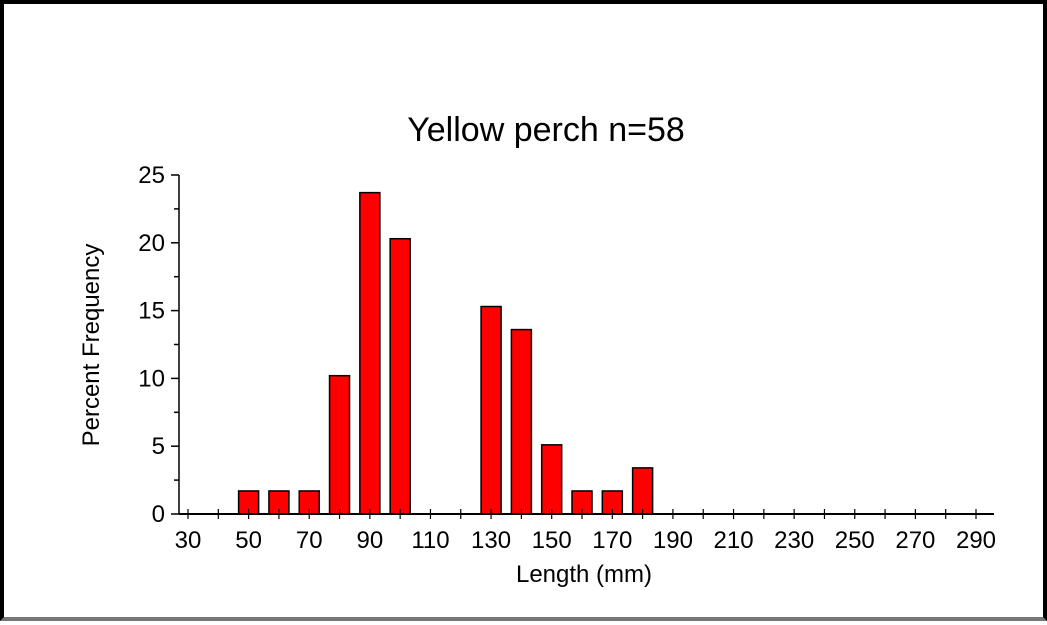 The image size is (1047, 625). I want to click on x-tick-label: 30, so click(188, 540).